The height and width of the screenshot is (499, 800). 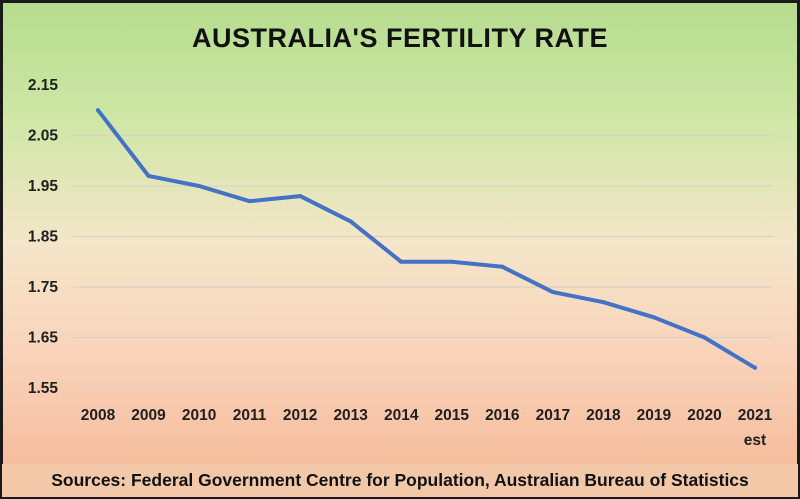 What do you see at coordinates (43, 237) in the screenshot?
I see `y-tick-label: 1.85` at bounding box center [43, 237].